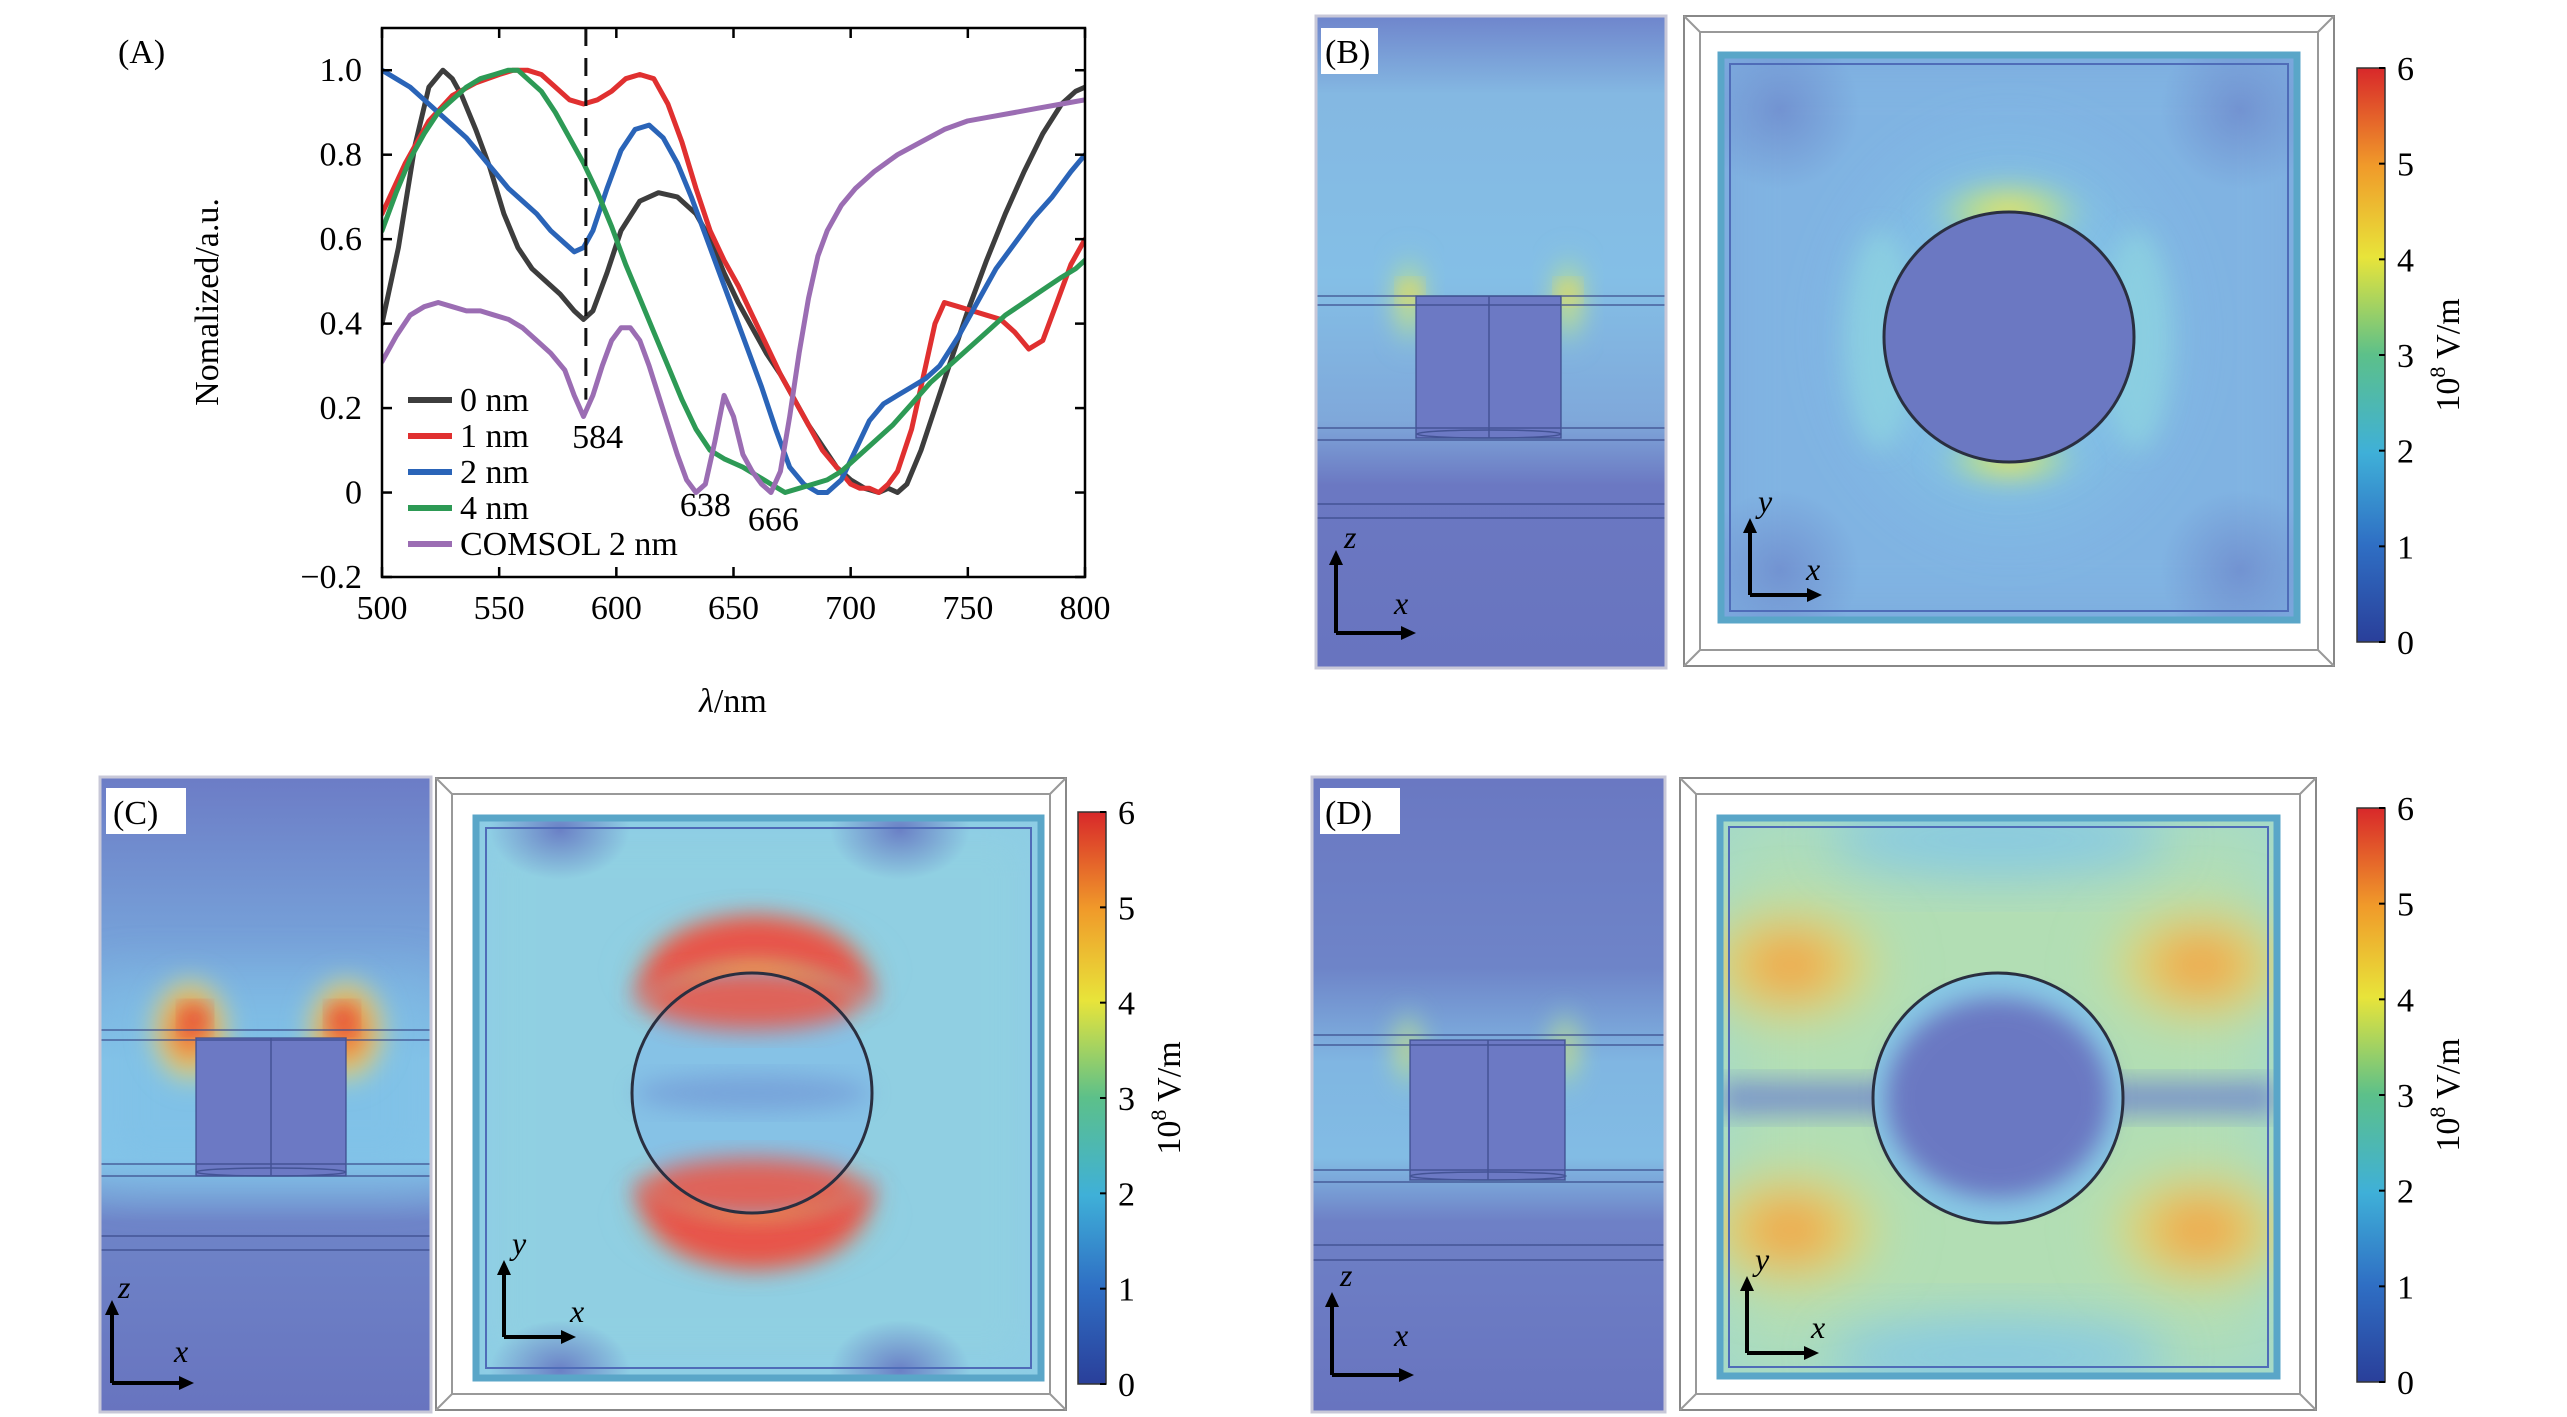  What do you see at coordinates (705, 505) in the screenshot?
I see `annotation-label: 638` at bounding box center [705, 505].